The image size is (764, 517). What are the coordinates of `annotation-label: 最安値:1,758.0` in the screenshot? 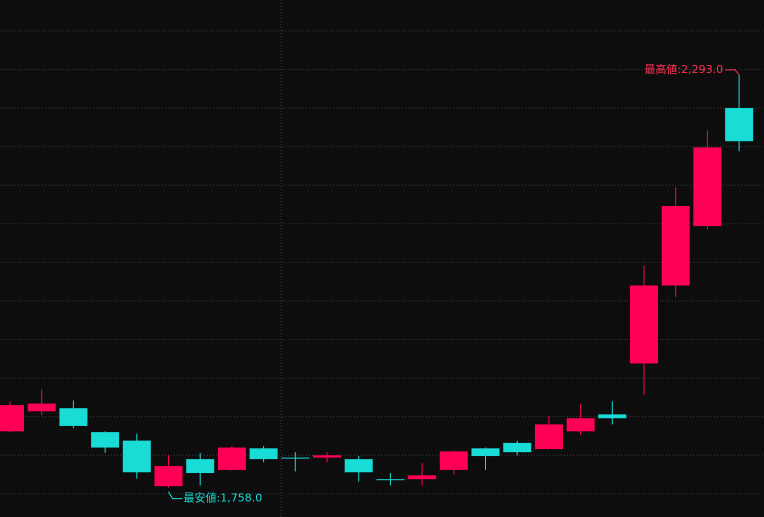 It's located at (223, 498).